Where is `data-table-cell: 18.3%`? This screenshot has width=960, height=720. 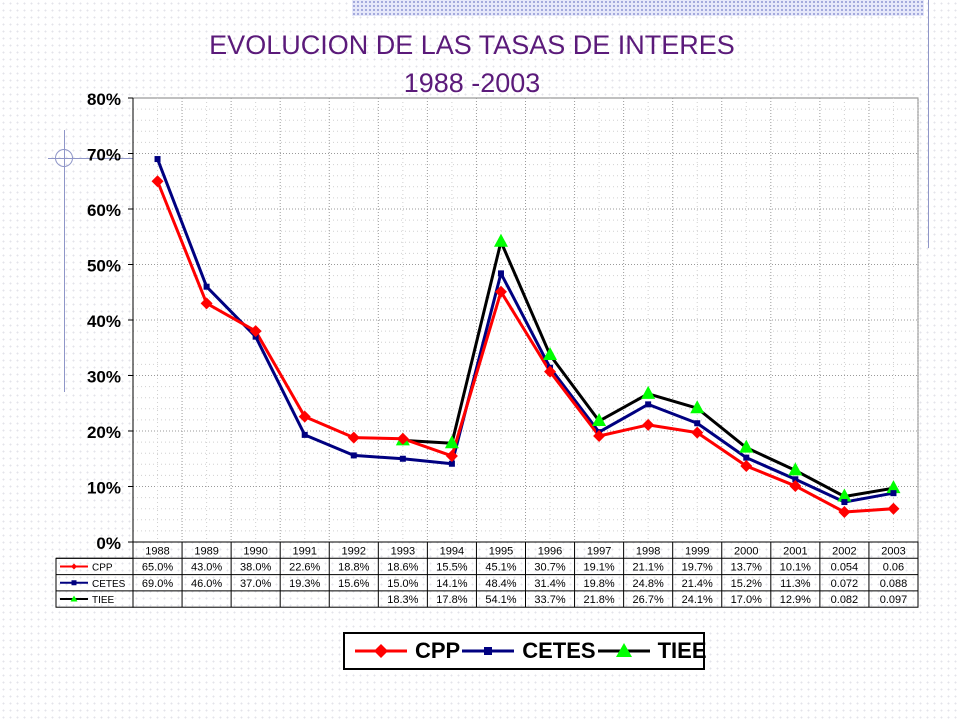 data-table-cell: 18.3% is located at coordinates (402, 600).